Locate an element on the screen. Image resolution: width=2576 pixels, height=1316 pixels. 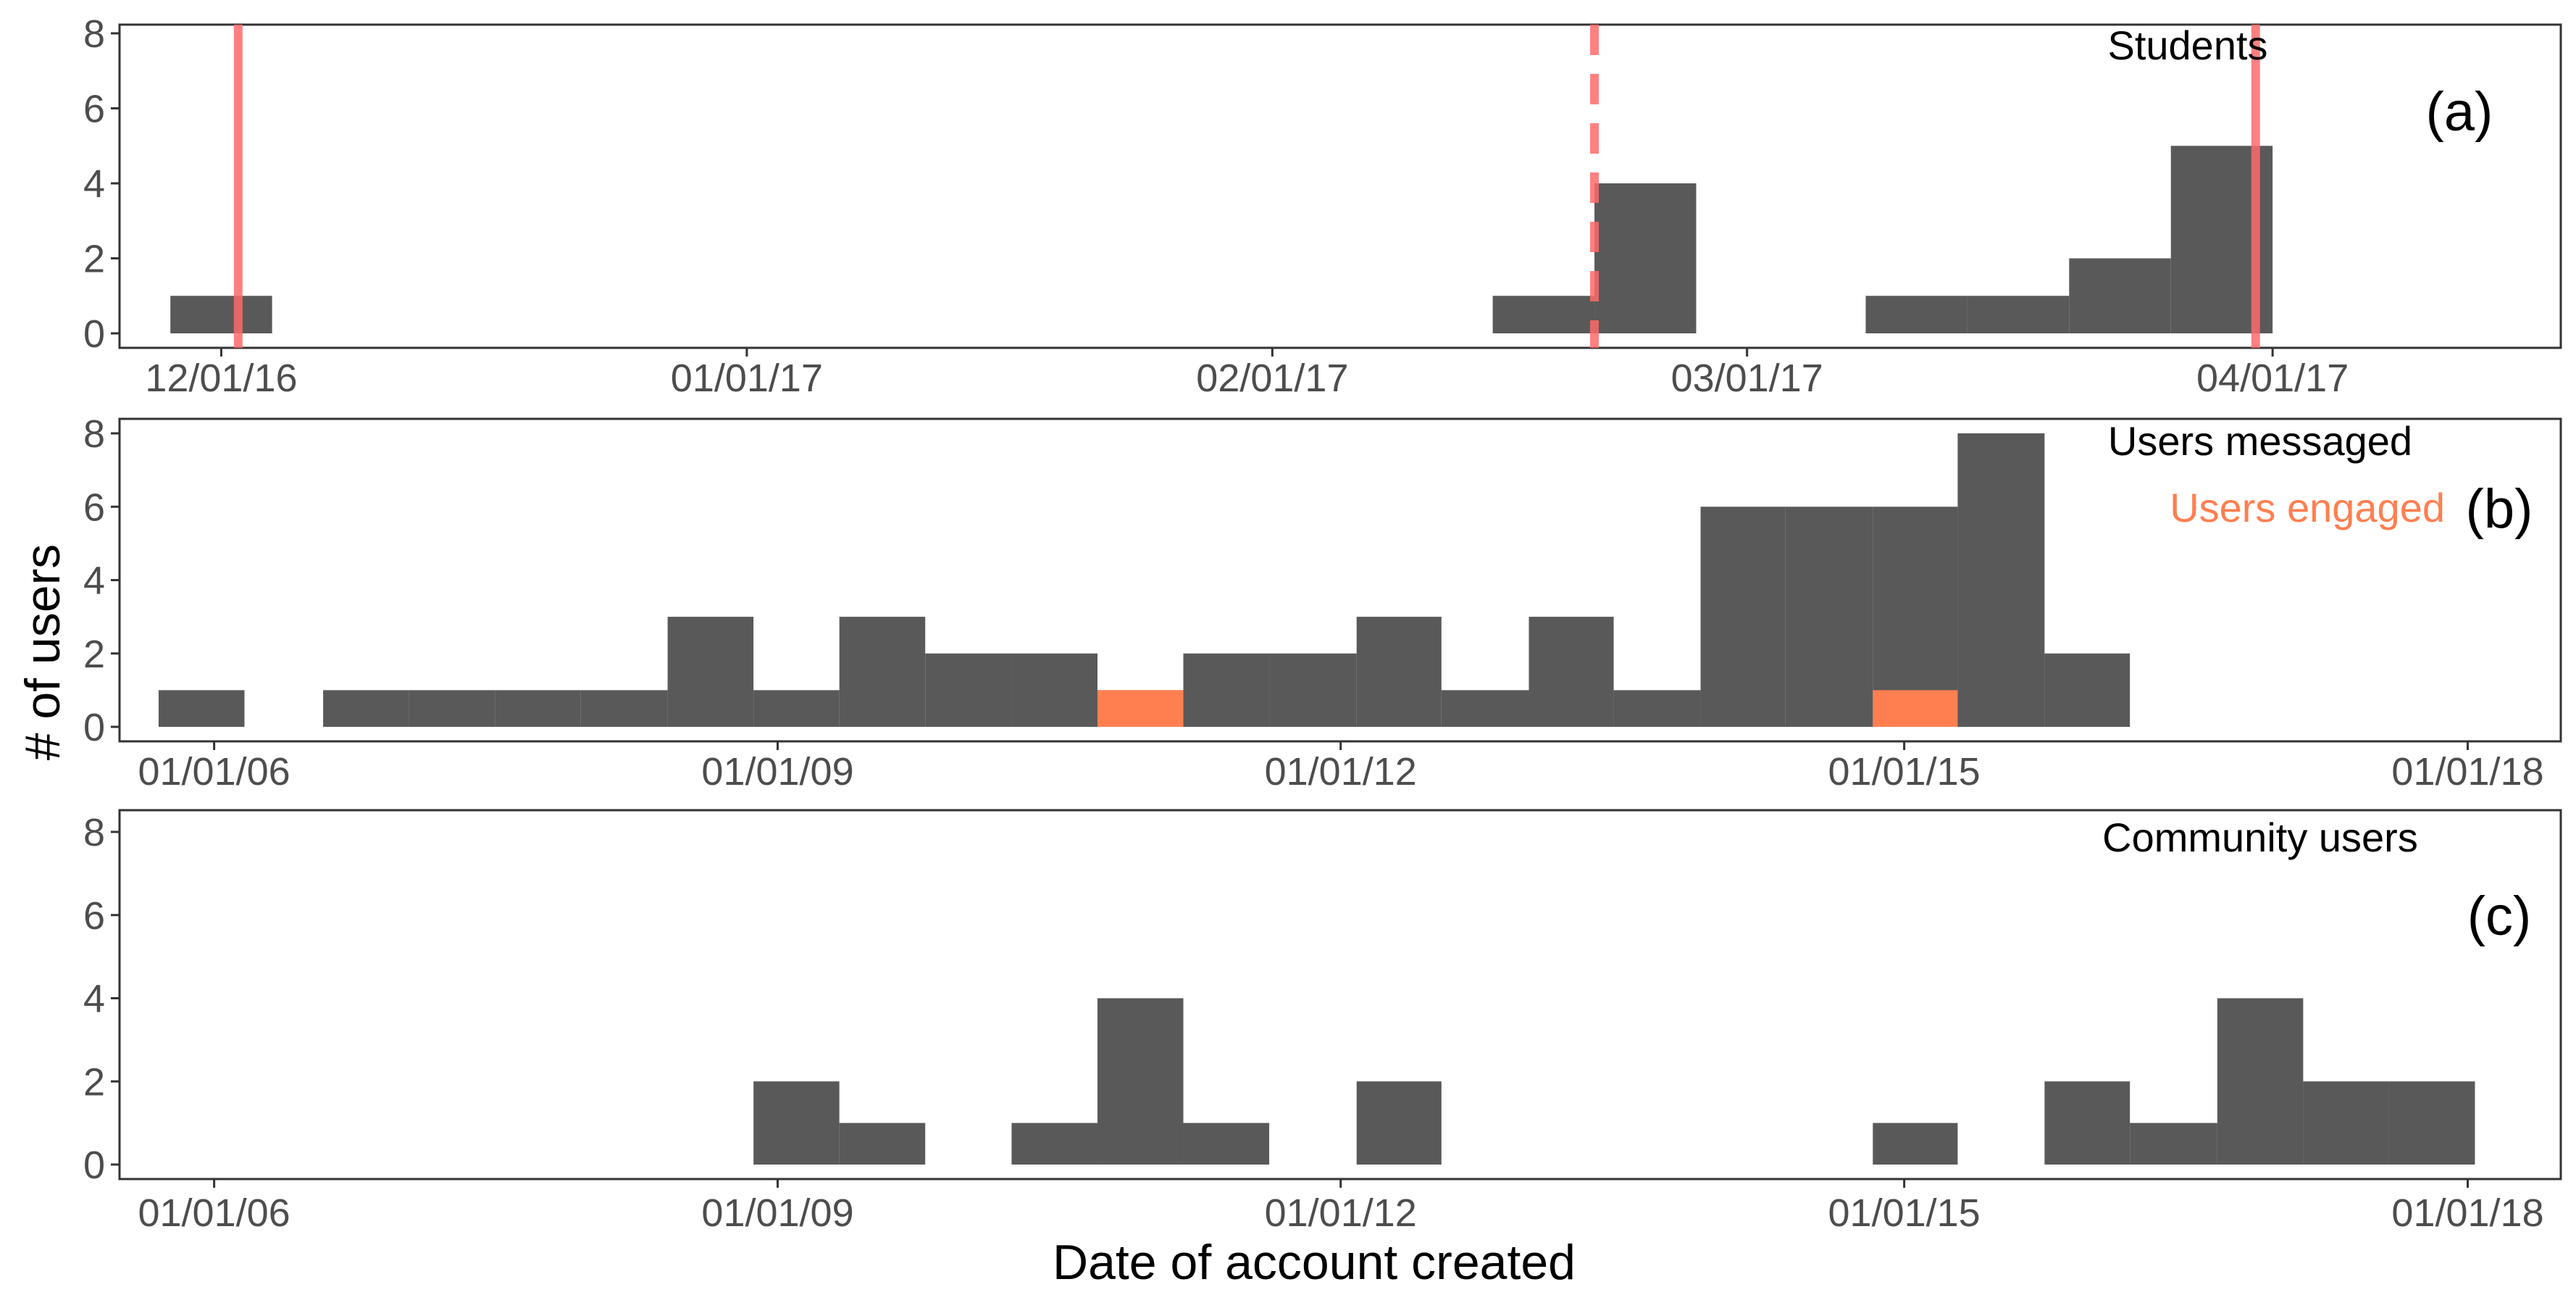
x-tick-label: 02/01/17 is located at coordinates (1272, 378).